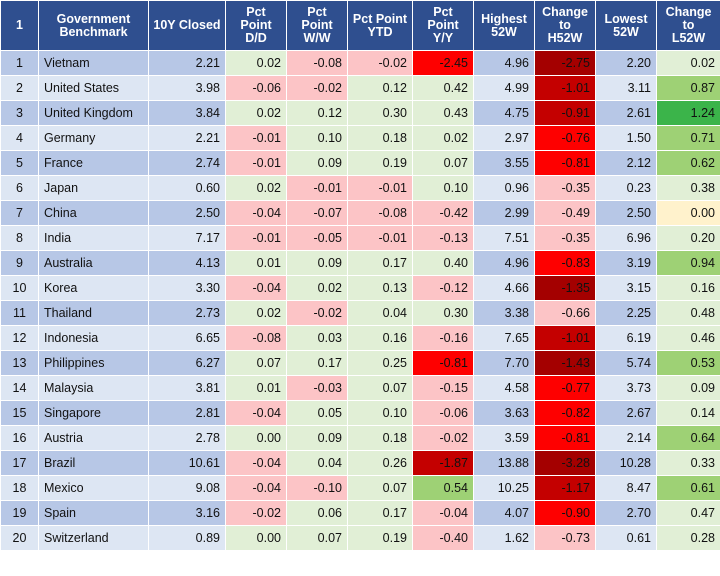 Image resolution: width=720 pixels, height=576 pixels. Describe the element at coordinates (626, 25) in the screenshot. I see `col-low52w: Lowest 52W` at that location.